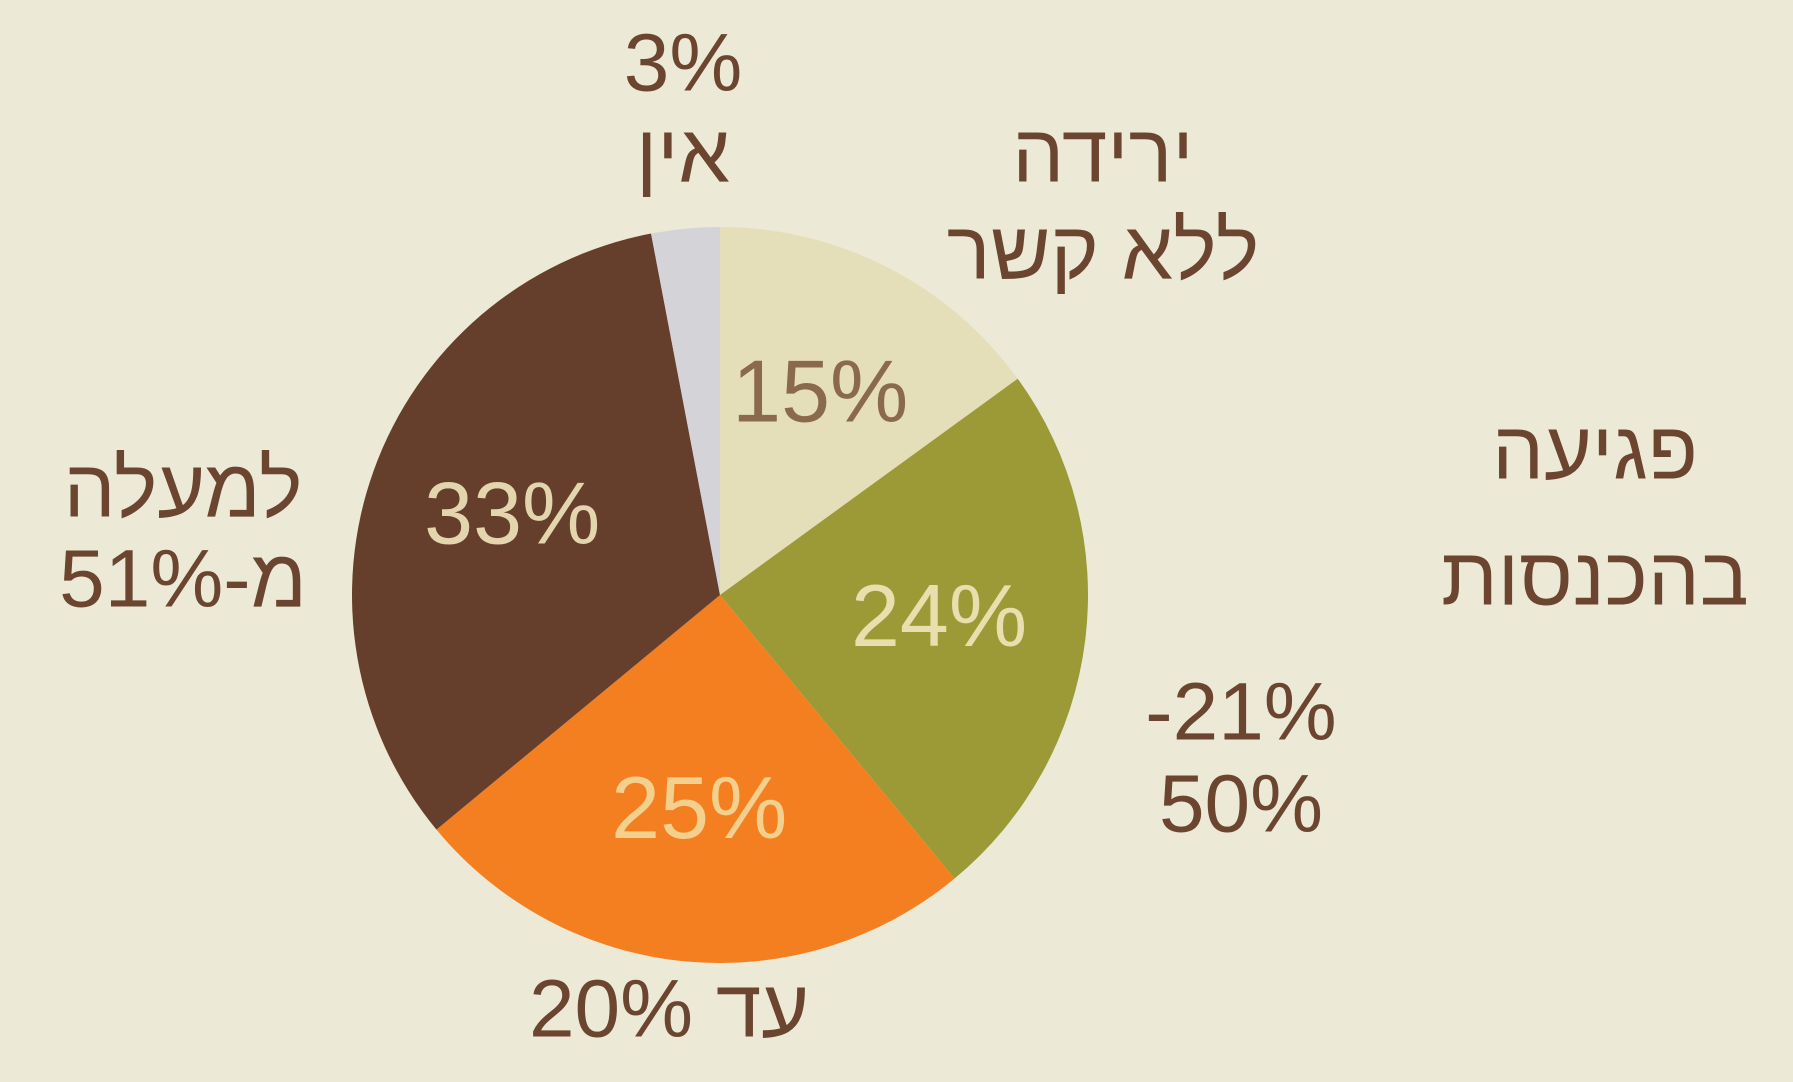 This screenshot has height=1082, width=1793. I want to click on category-label: ללא קשר, so click(1103, 251).